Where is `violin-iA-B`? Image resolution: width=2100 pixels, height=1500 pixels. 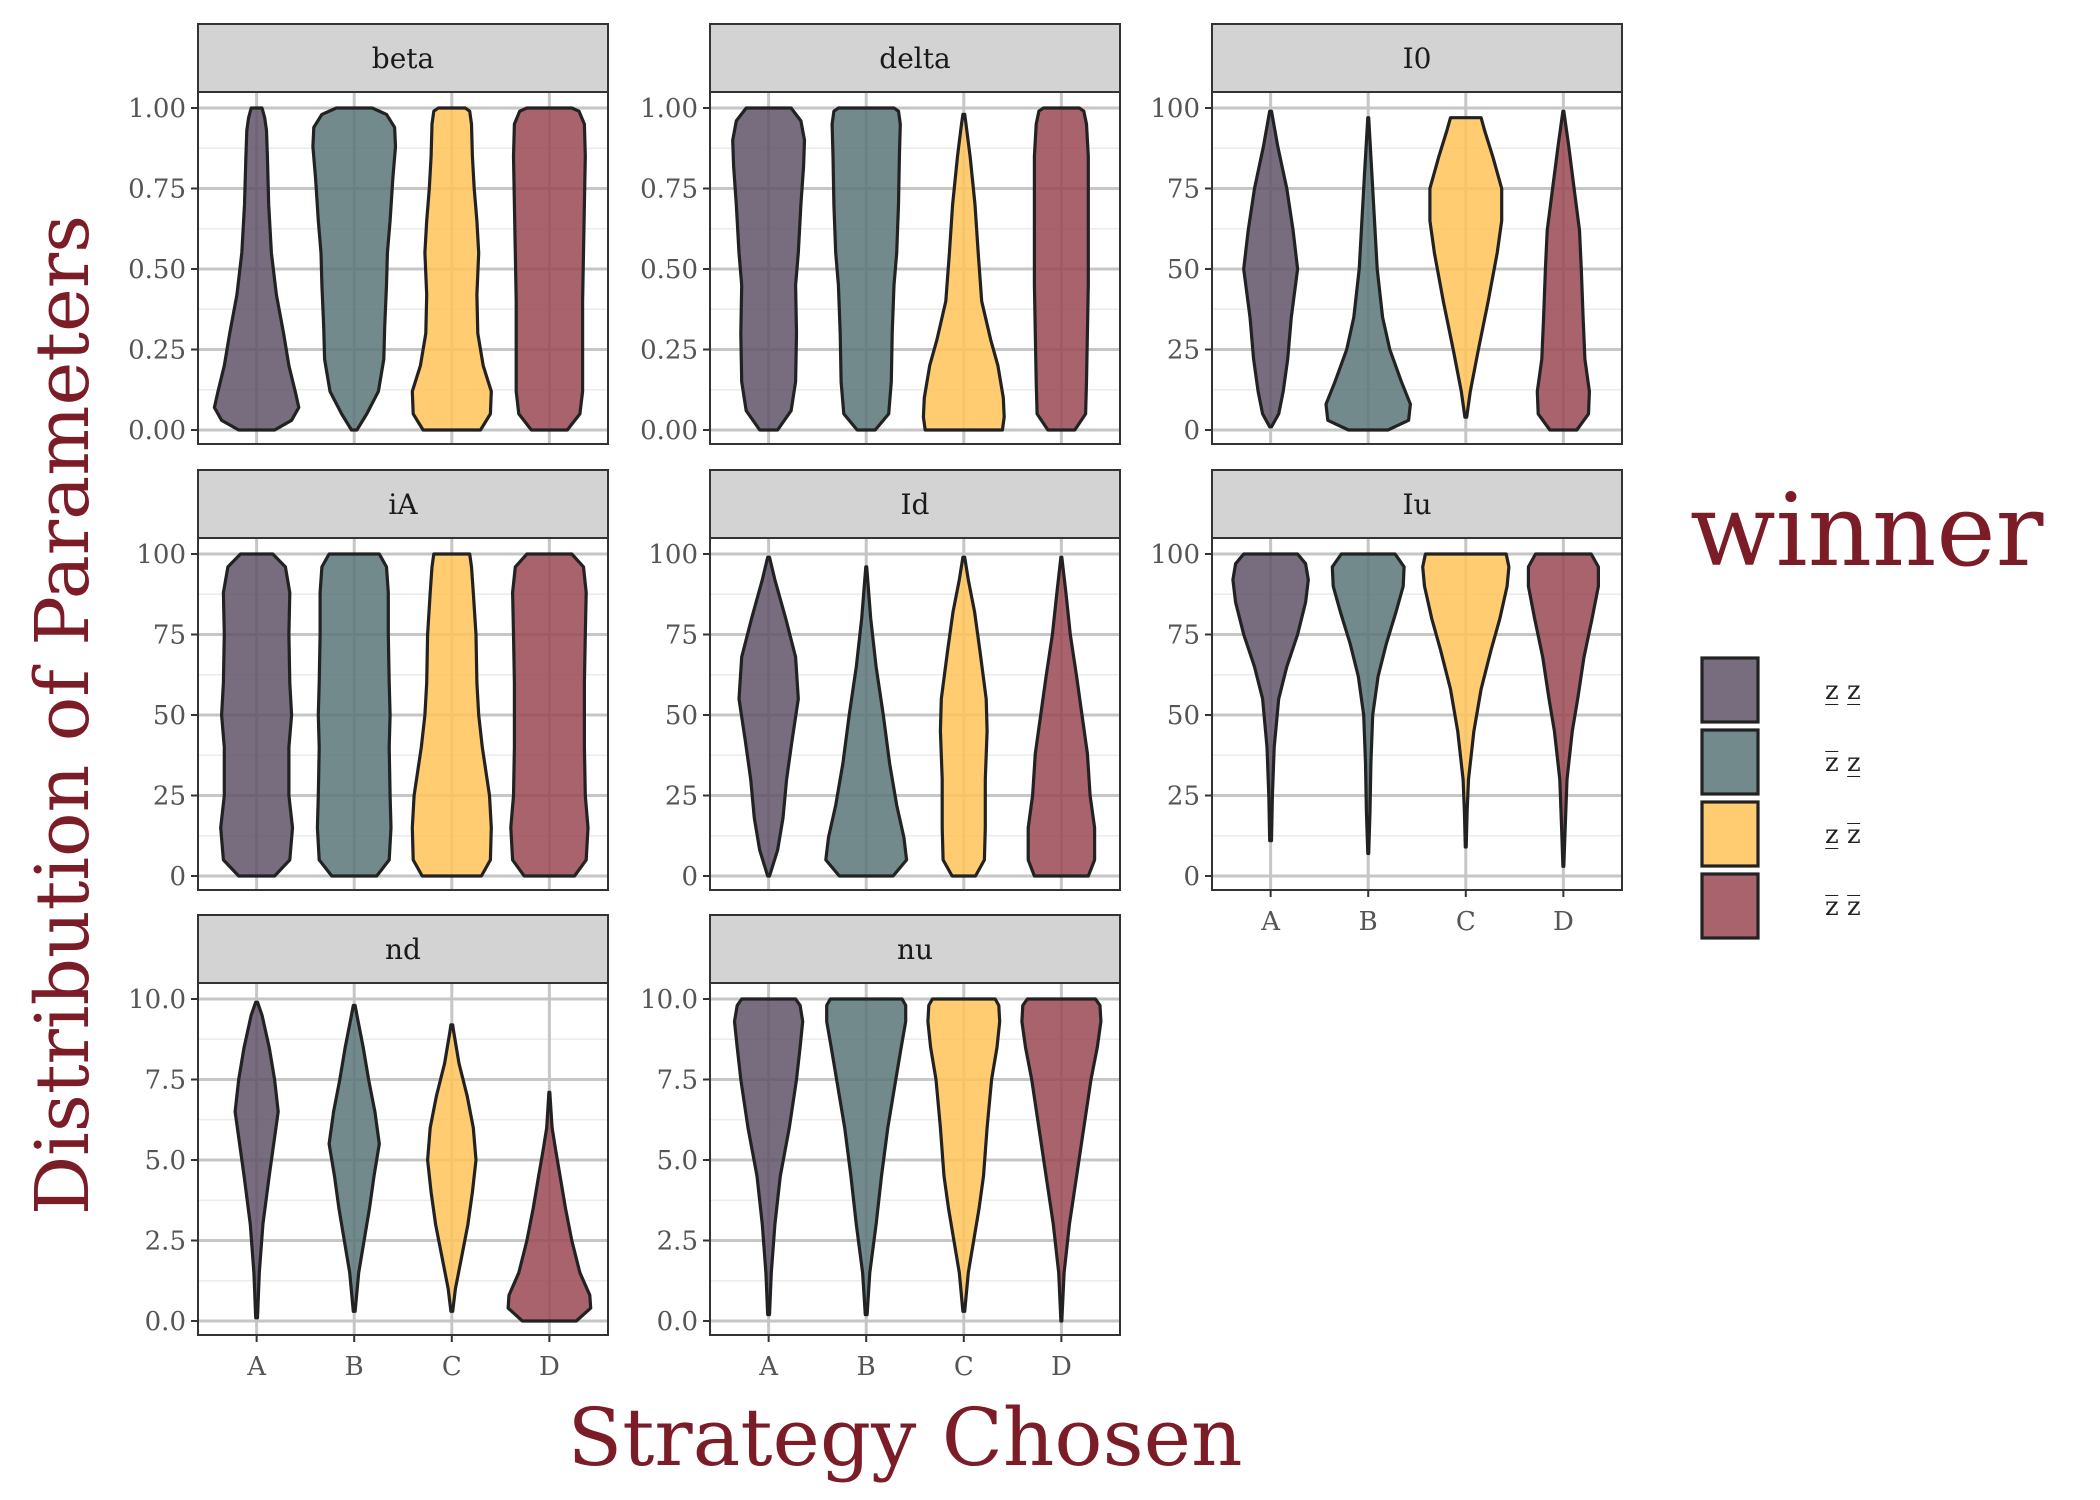 violin-iA-B is located at coordinates (354, 715).